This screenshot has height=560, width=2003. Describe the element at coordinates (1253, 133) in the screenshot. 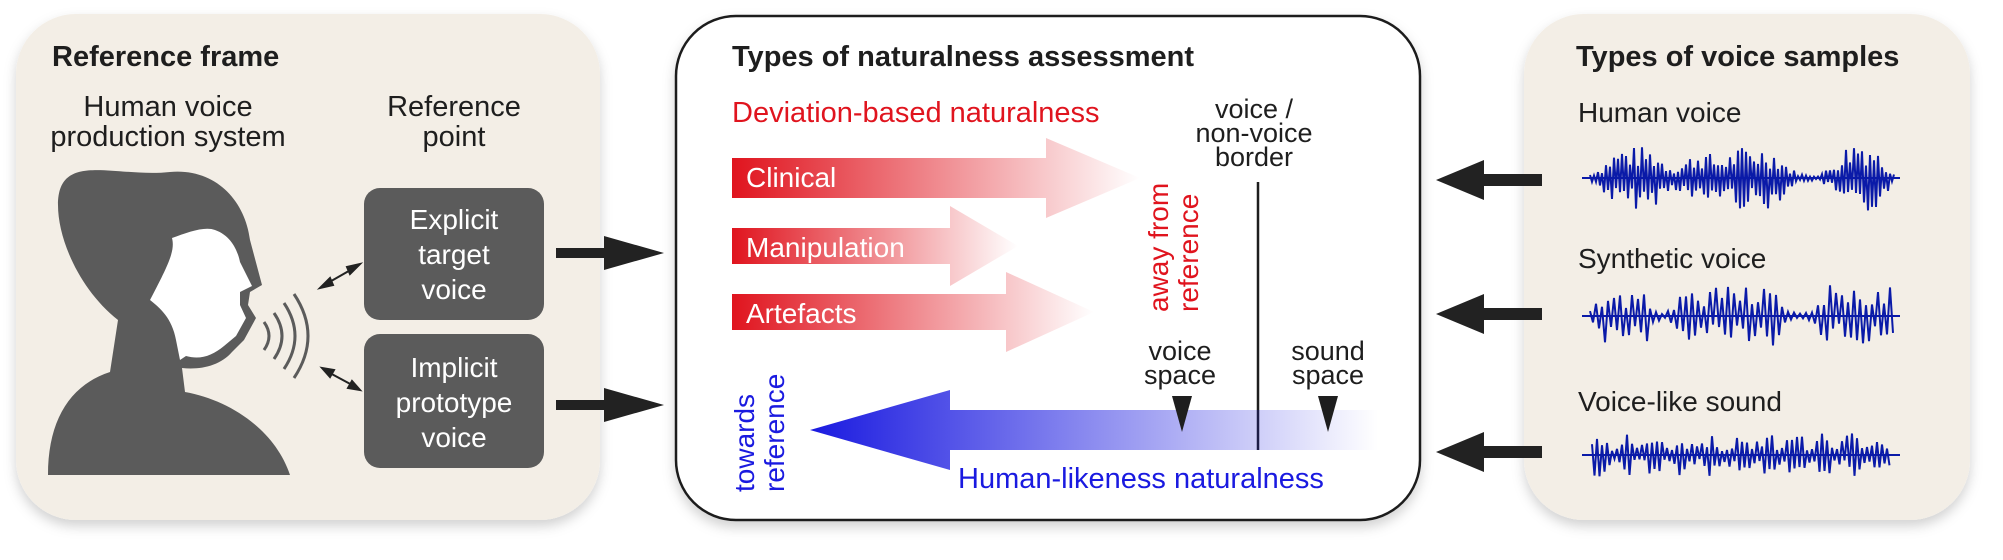

I see `border-label-line2: non-voice` at that location.